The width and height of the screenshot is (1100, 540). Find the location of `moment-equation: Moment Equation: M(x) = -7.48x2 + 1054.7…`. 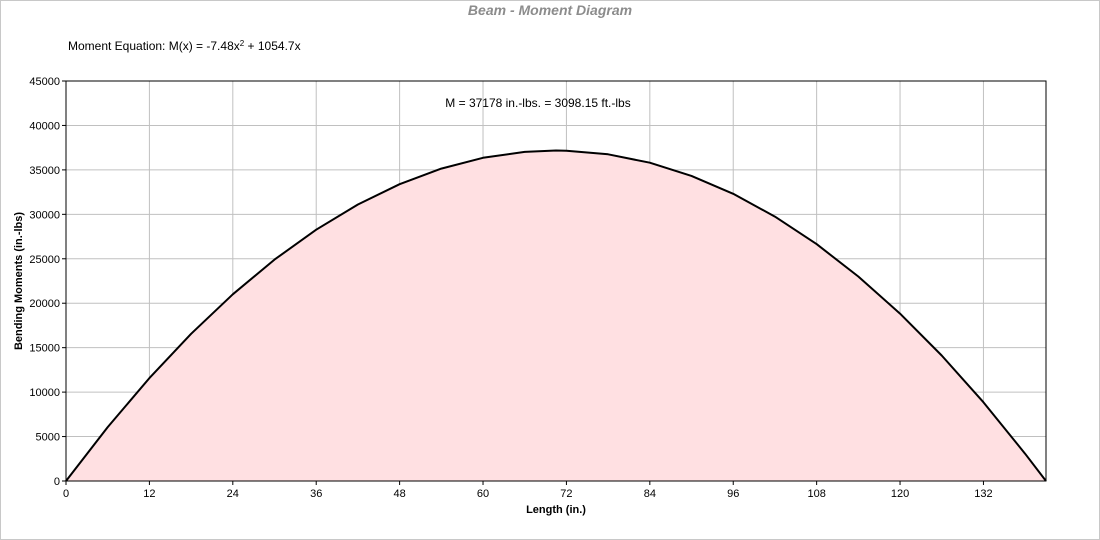

moment-equation: Moment Equation: M(x) = -7.48x2 + 1054.7… is located at coordinates (184, 46).